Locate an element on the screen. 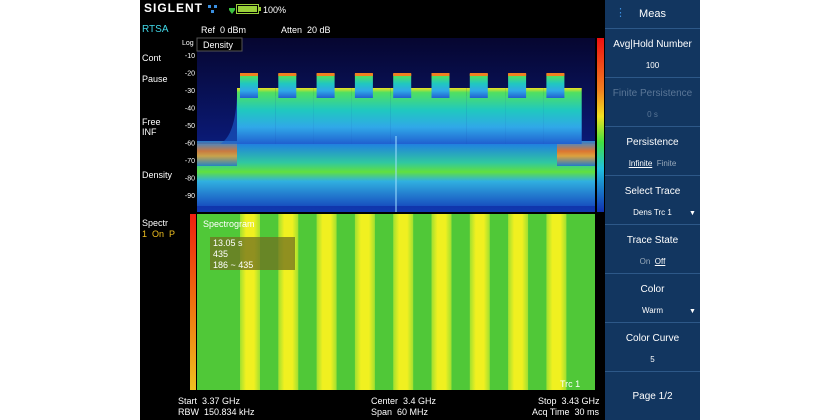 This screenshot has height=420, width=840. marker-value: 435 is located at coordinates (220, 254).